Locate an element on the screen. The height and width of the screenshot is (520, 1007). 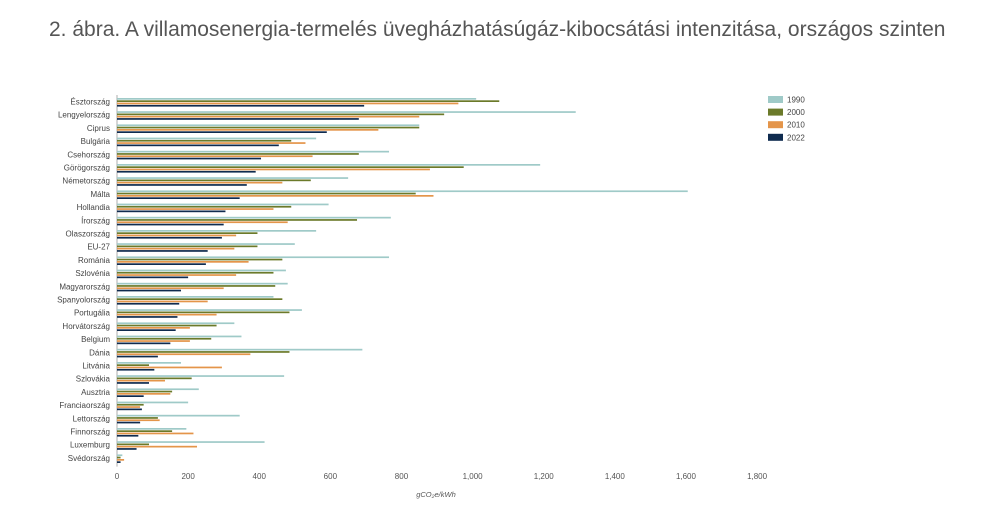
category-label: Hollandia is located at coordinates (94, 207).